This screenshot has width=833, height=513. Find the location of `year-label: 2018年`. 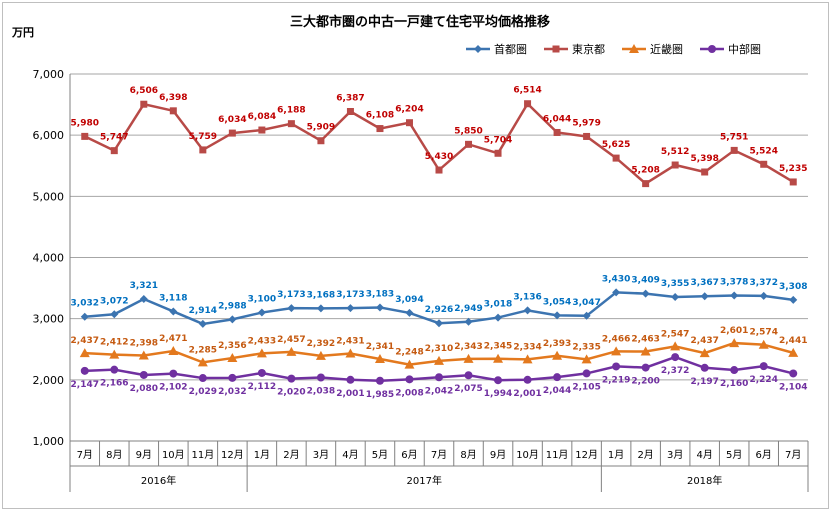

year-label: 2018年 is located at coordinates (704, 480).